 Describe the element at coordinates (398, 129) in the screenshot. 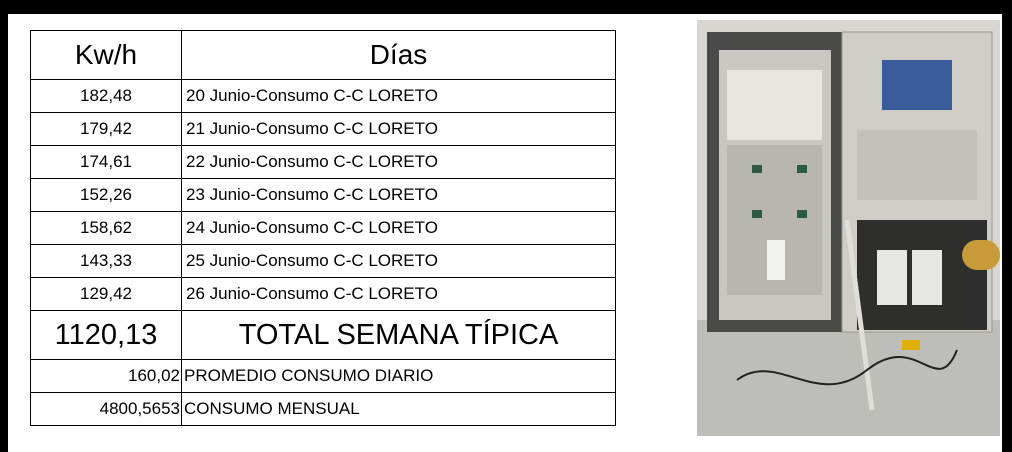

I see `label-cell: 21 Junio-Consumo C-C LORETO` at that location.